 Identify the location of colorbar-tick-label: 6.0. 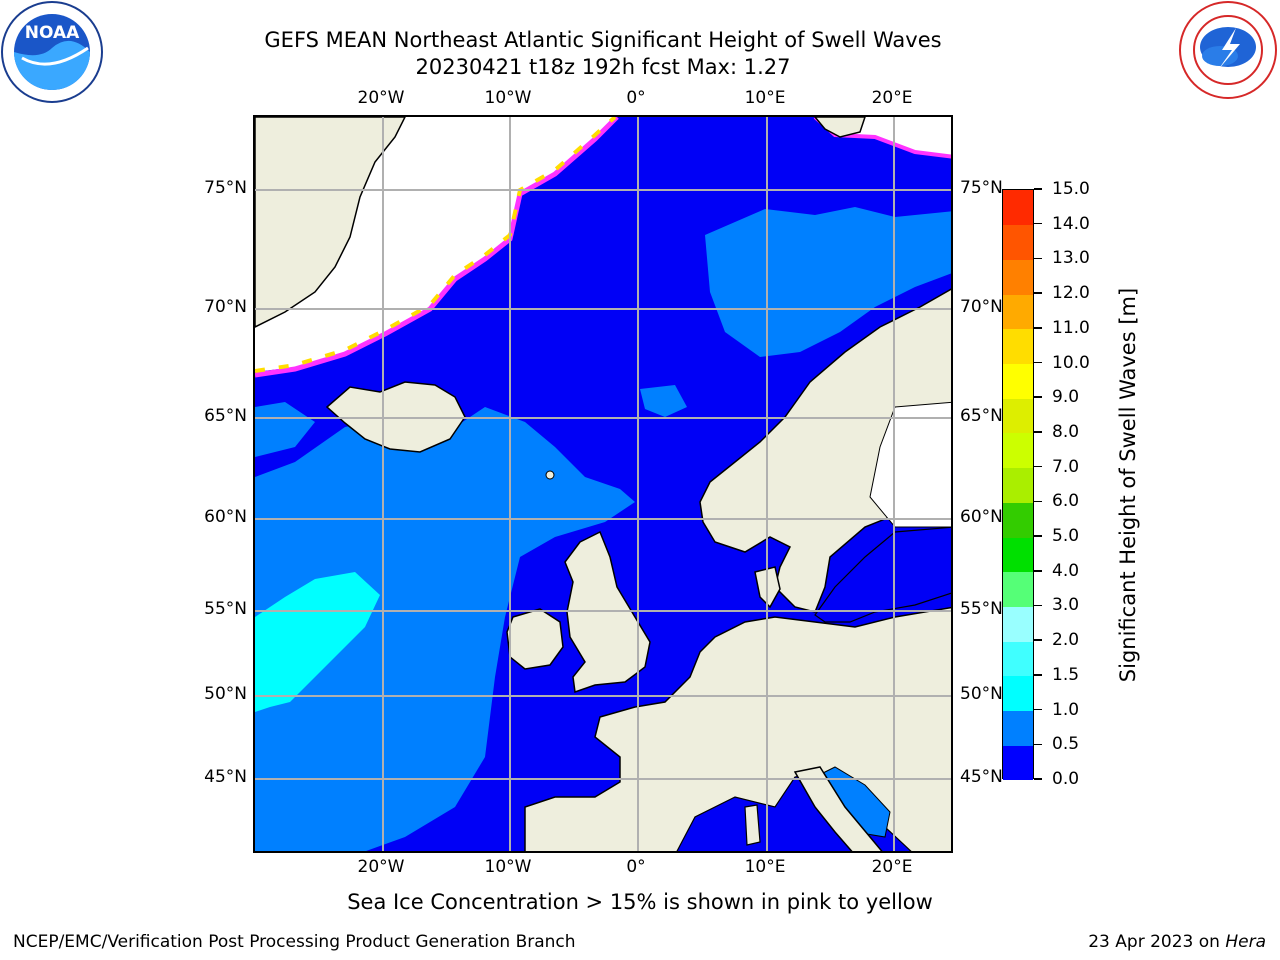
(1066, 501).